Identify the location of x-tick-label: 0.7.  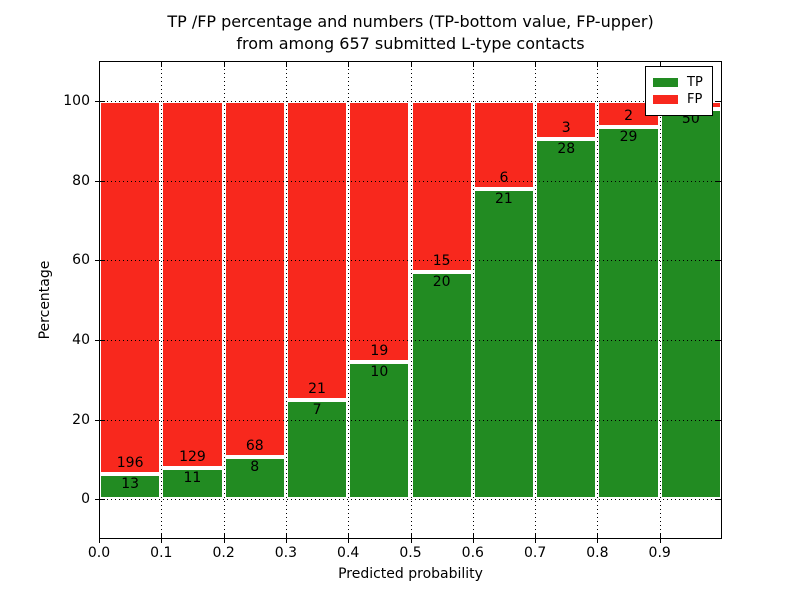
(535, 553).